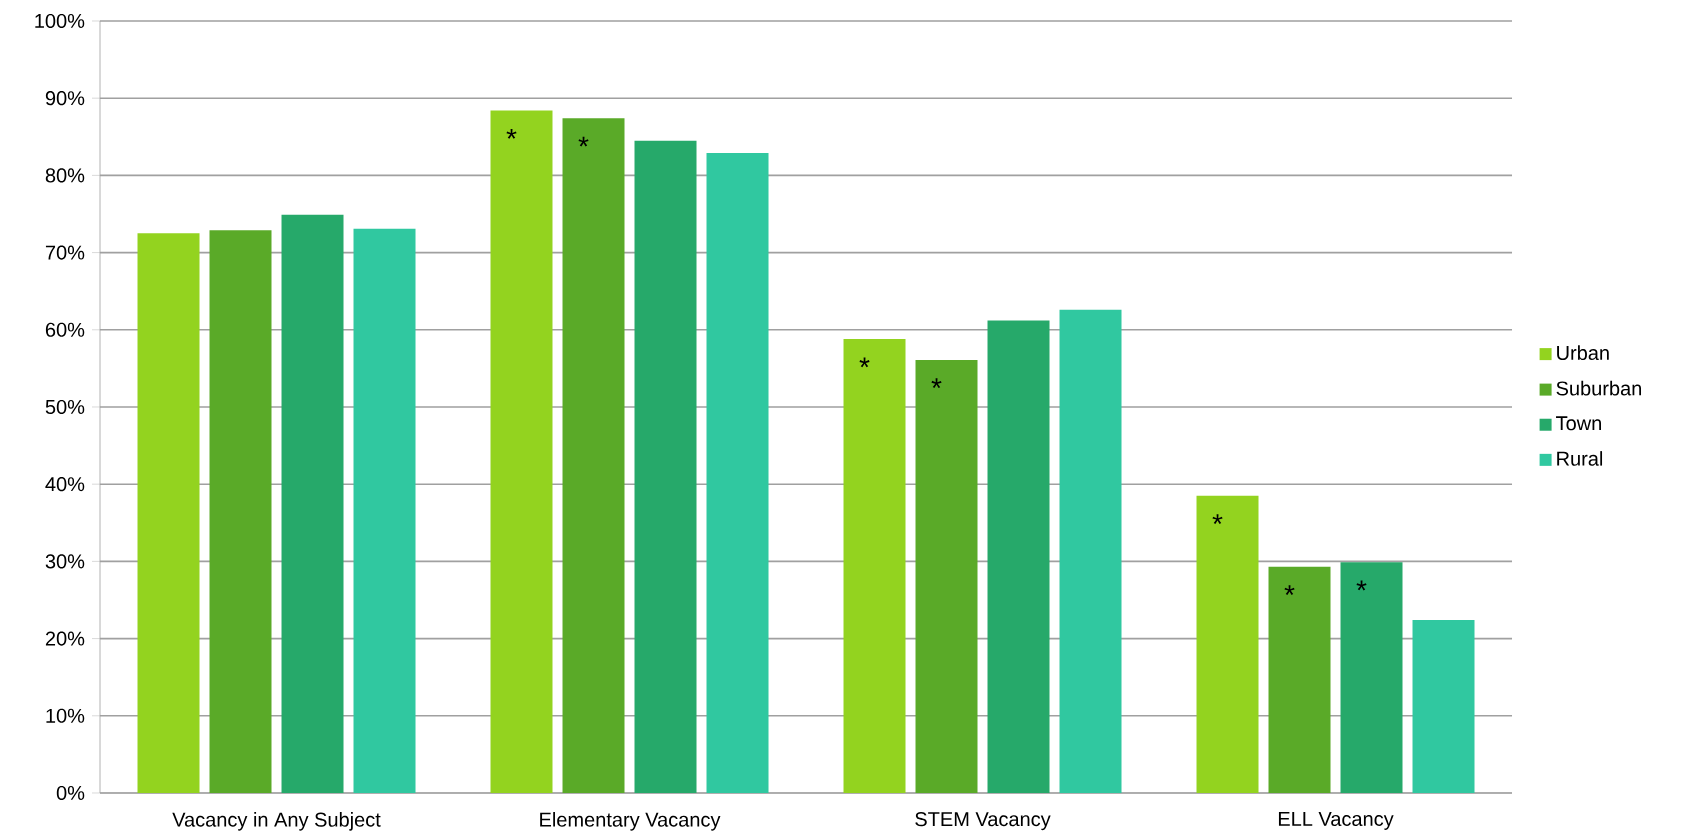 Image resolution: width=1707 pixels, height=839 pixels. What do you see at coordinates (1580, 458) in the screenshot?
I see `legend-label: Rural` at bounding box center [1580, 458].